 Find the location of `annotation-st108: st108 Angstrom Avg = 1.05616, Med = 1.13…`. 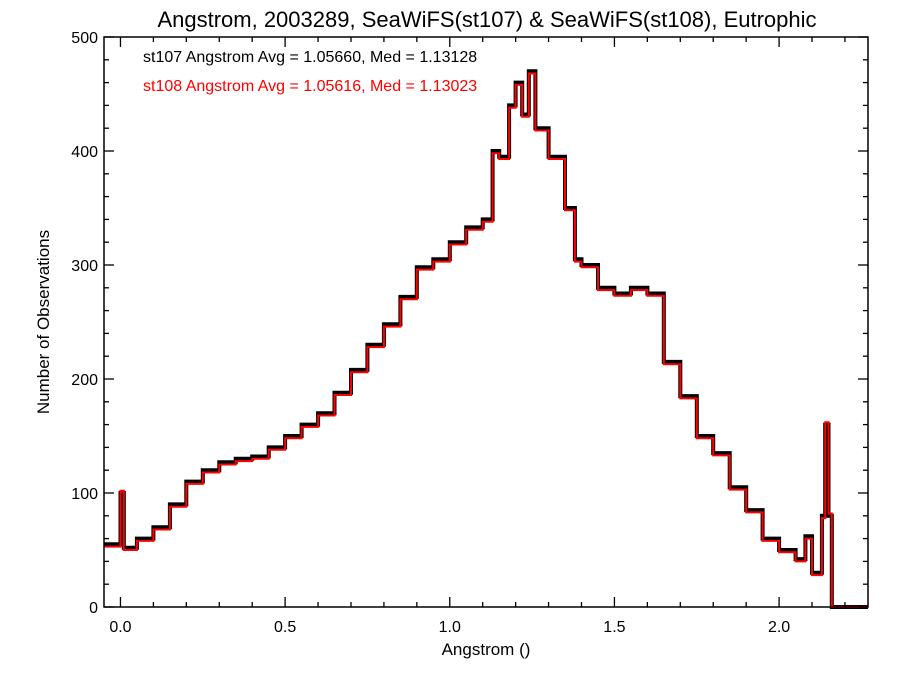

annotation-st108: st108 Angstrom Avg = 1.05616, Med = 1.13… is located at coordinates (310, 86).